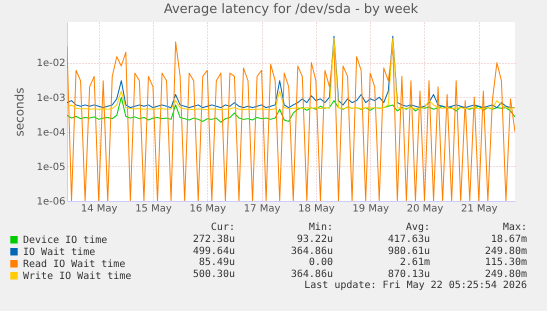 The height and width of the screenshot is (311, 547). What do you see at coordinates (65, 240) in the screenshot?
I see `legend-label: Device IO time` at bounding box center [65, 240].